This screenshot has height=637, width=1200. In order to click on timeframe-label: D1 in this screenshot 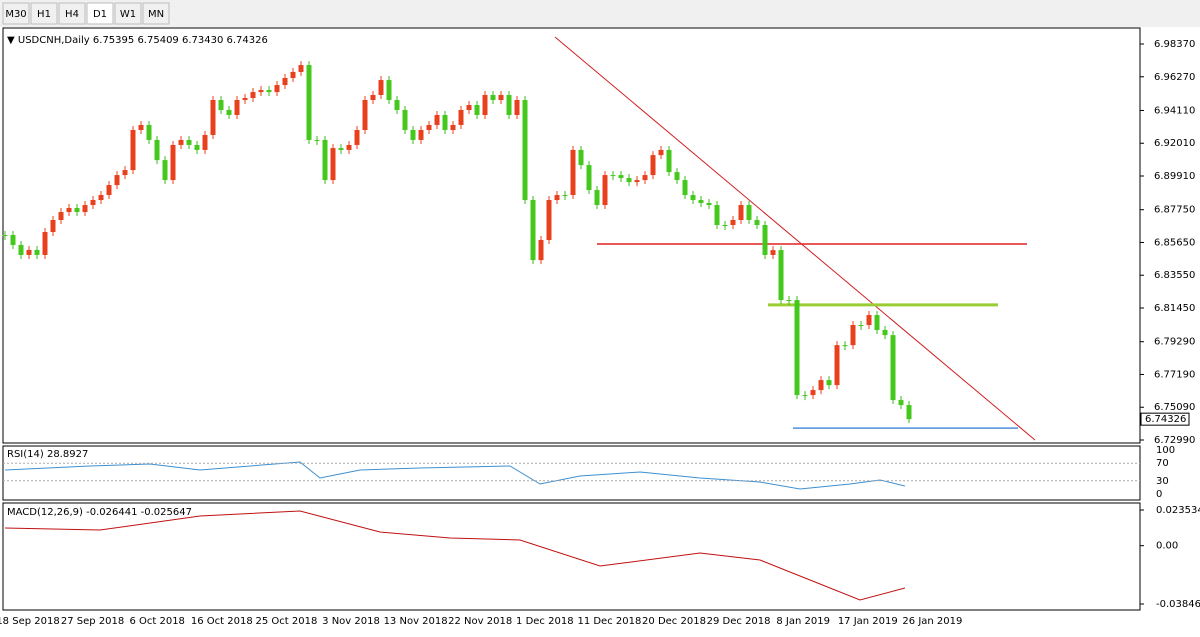, I will do `click(100, 14)`.